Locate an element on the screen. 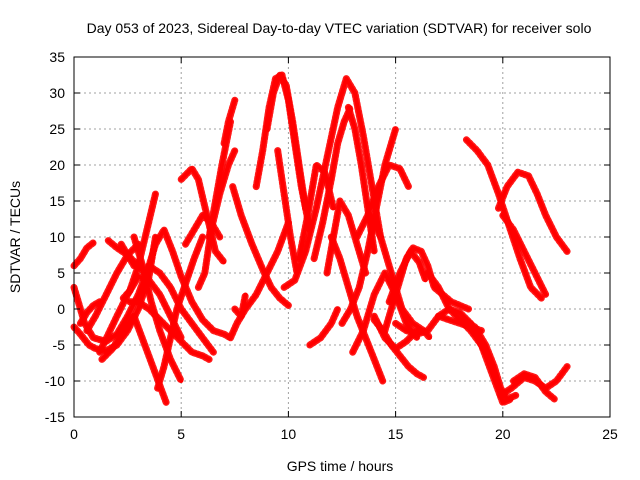 This screenshot has width=640, height=480. y-tick-label: 0 is located at coordinates (61, 309).